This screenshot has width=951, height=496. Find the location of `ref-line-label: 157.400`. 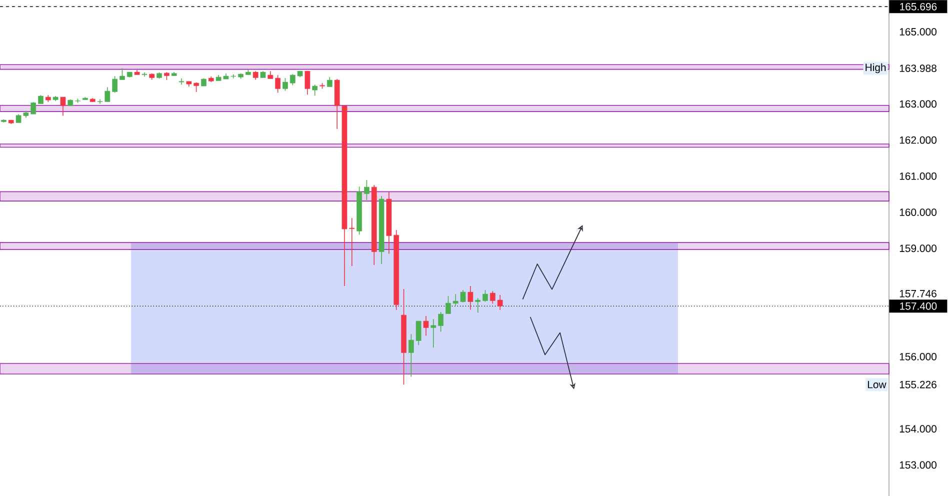

ref-line-label: 157.400 is located at coordinates (918, 306).